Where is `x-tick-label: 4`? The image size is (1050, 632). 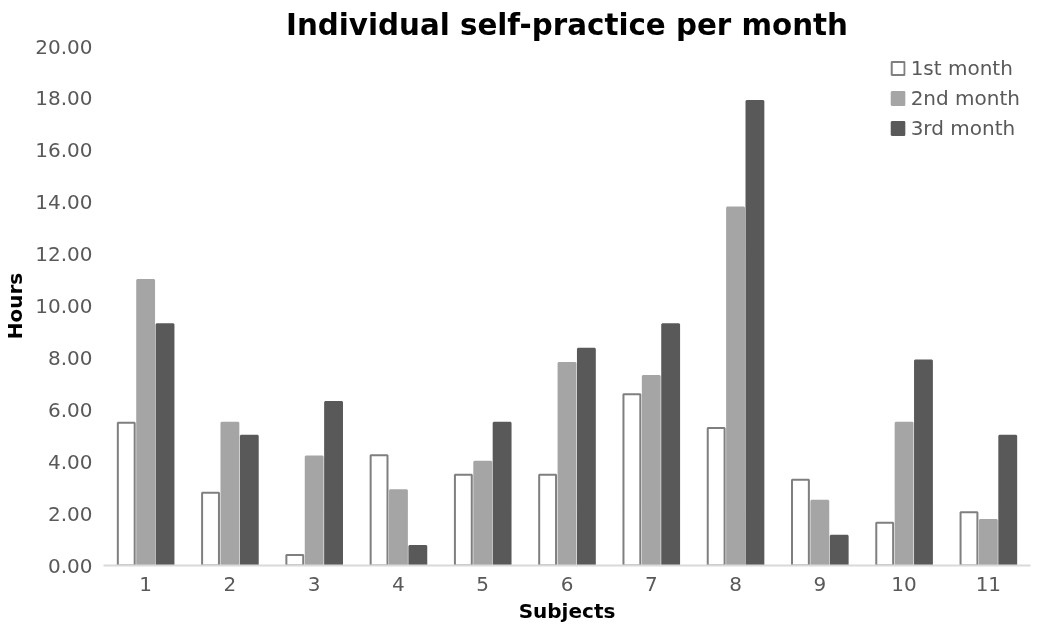
x-tick-label: 4 is located at coordinates (398, 583).